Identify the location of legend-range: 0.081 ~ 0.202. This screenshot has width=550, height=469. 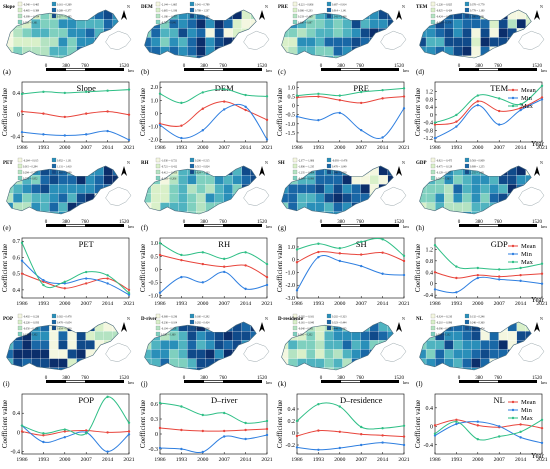
(305, 335).